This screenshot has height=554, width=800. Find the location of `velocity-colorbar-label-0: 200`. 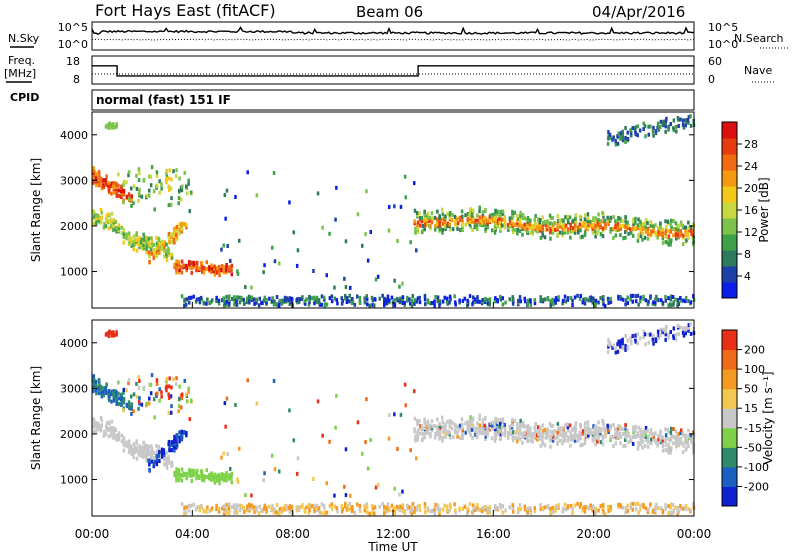

velocity-colorbar-label-0: 200 is located at coordinates (754, 350).